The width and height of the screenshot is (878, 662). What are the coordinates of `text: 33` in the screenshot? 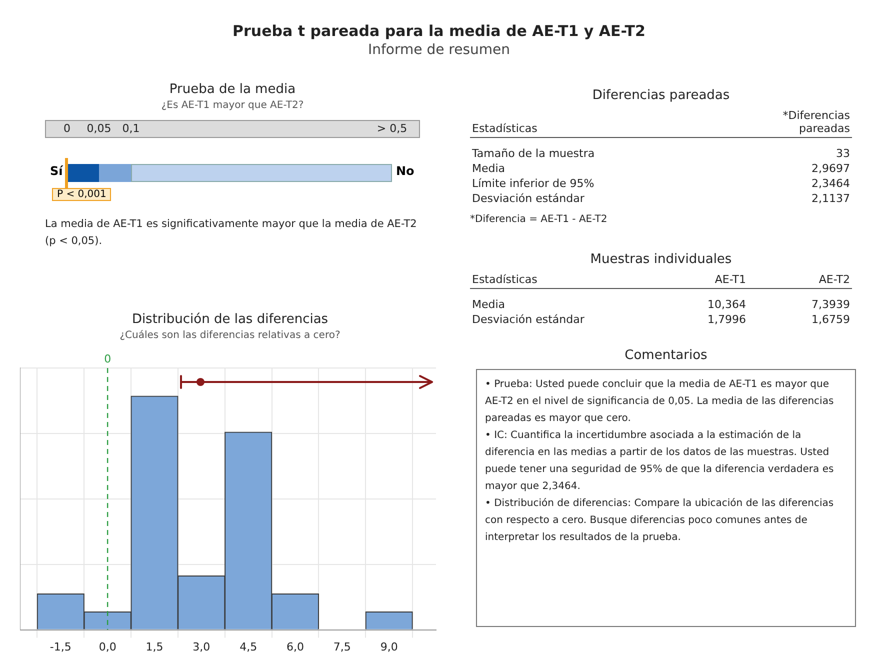 It's located at (843, 153).